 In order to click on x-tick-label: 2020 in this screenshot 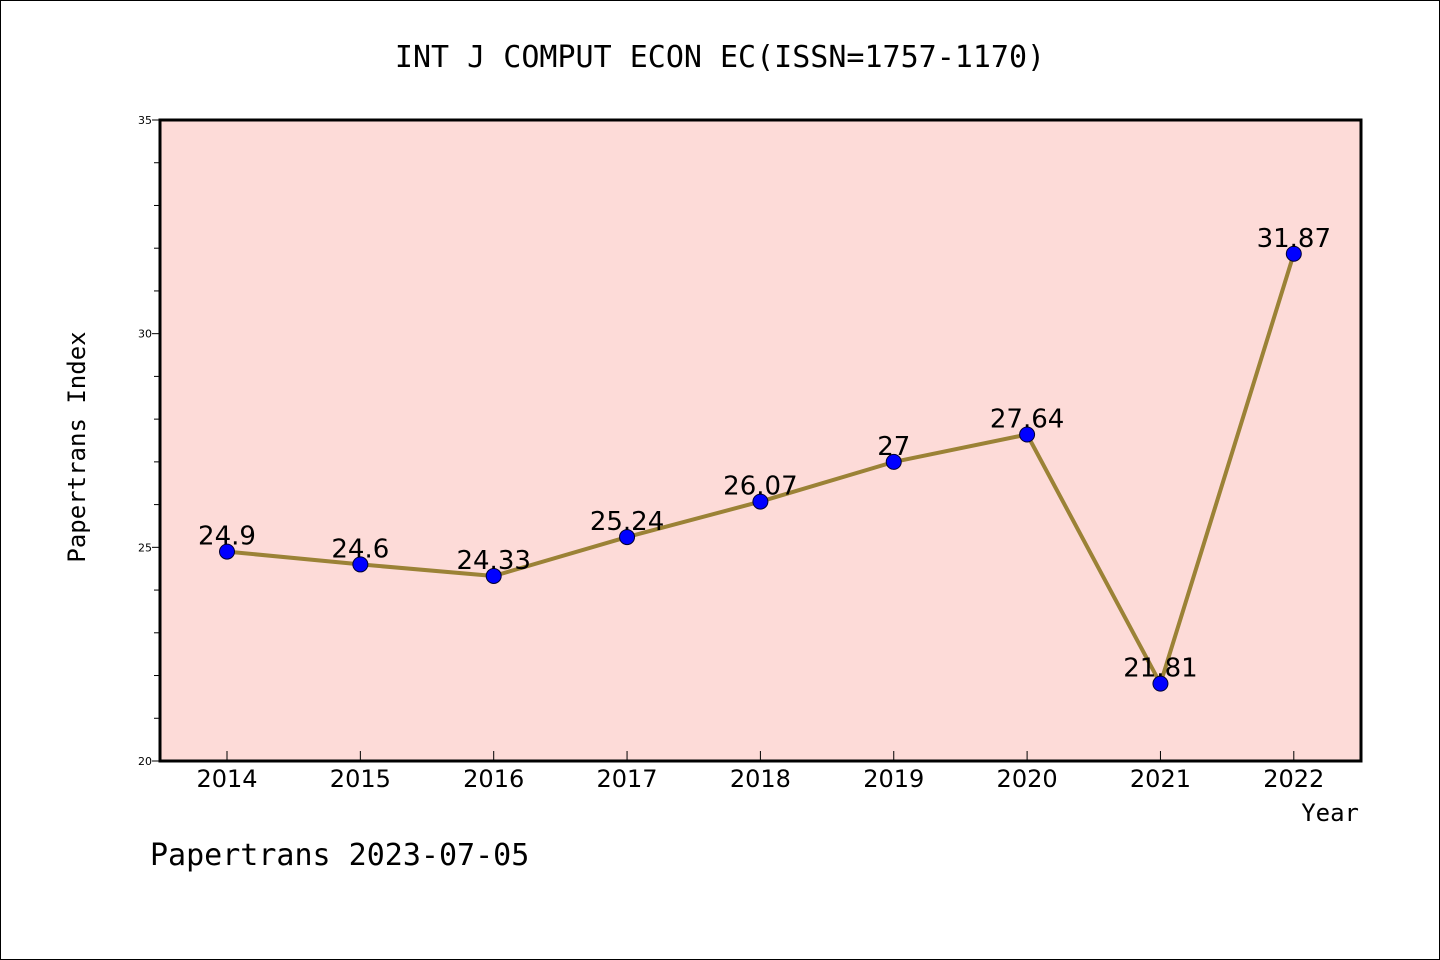, I will do `click(1027, 779)`.